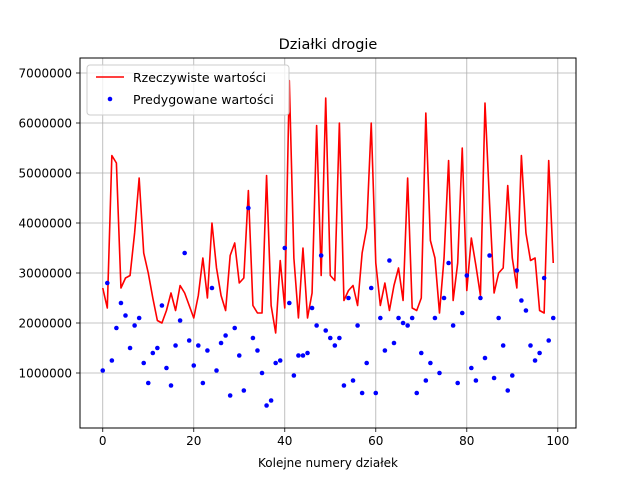 The width and height of the screenshot is (640, 480). Describe the element at coordinates (328, 45) in the screenshot. I see `chart-title: Działki drogie` at that location.